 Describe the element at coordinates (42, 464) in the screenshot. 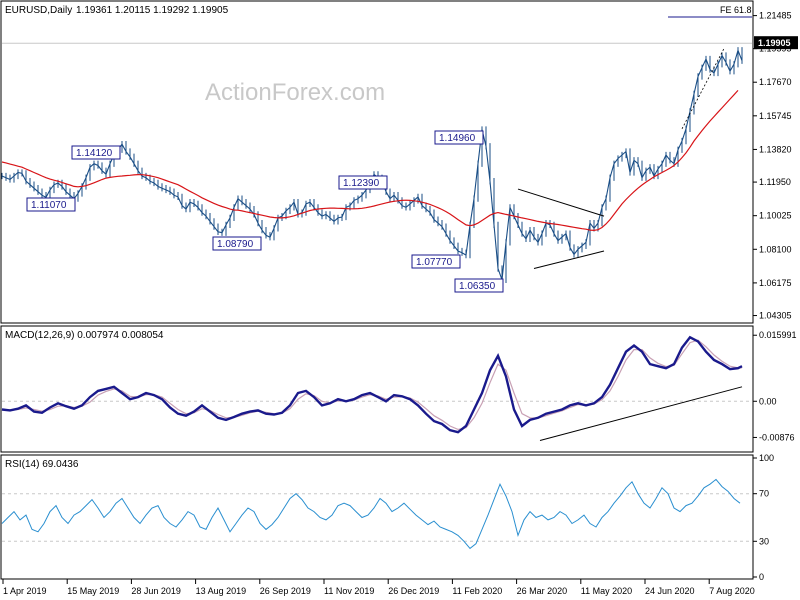

I see `rsi-title: RSI(14) 69.0436` at that location.